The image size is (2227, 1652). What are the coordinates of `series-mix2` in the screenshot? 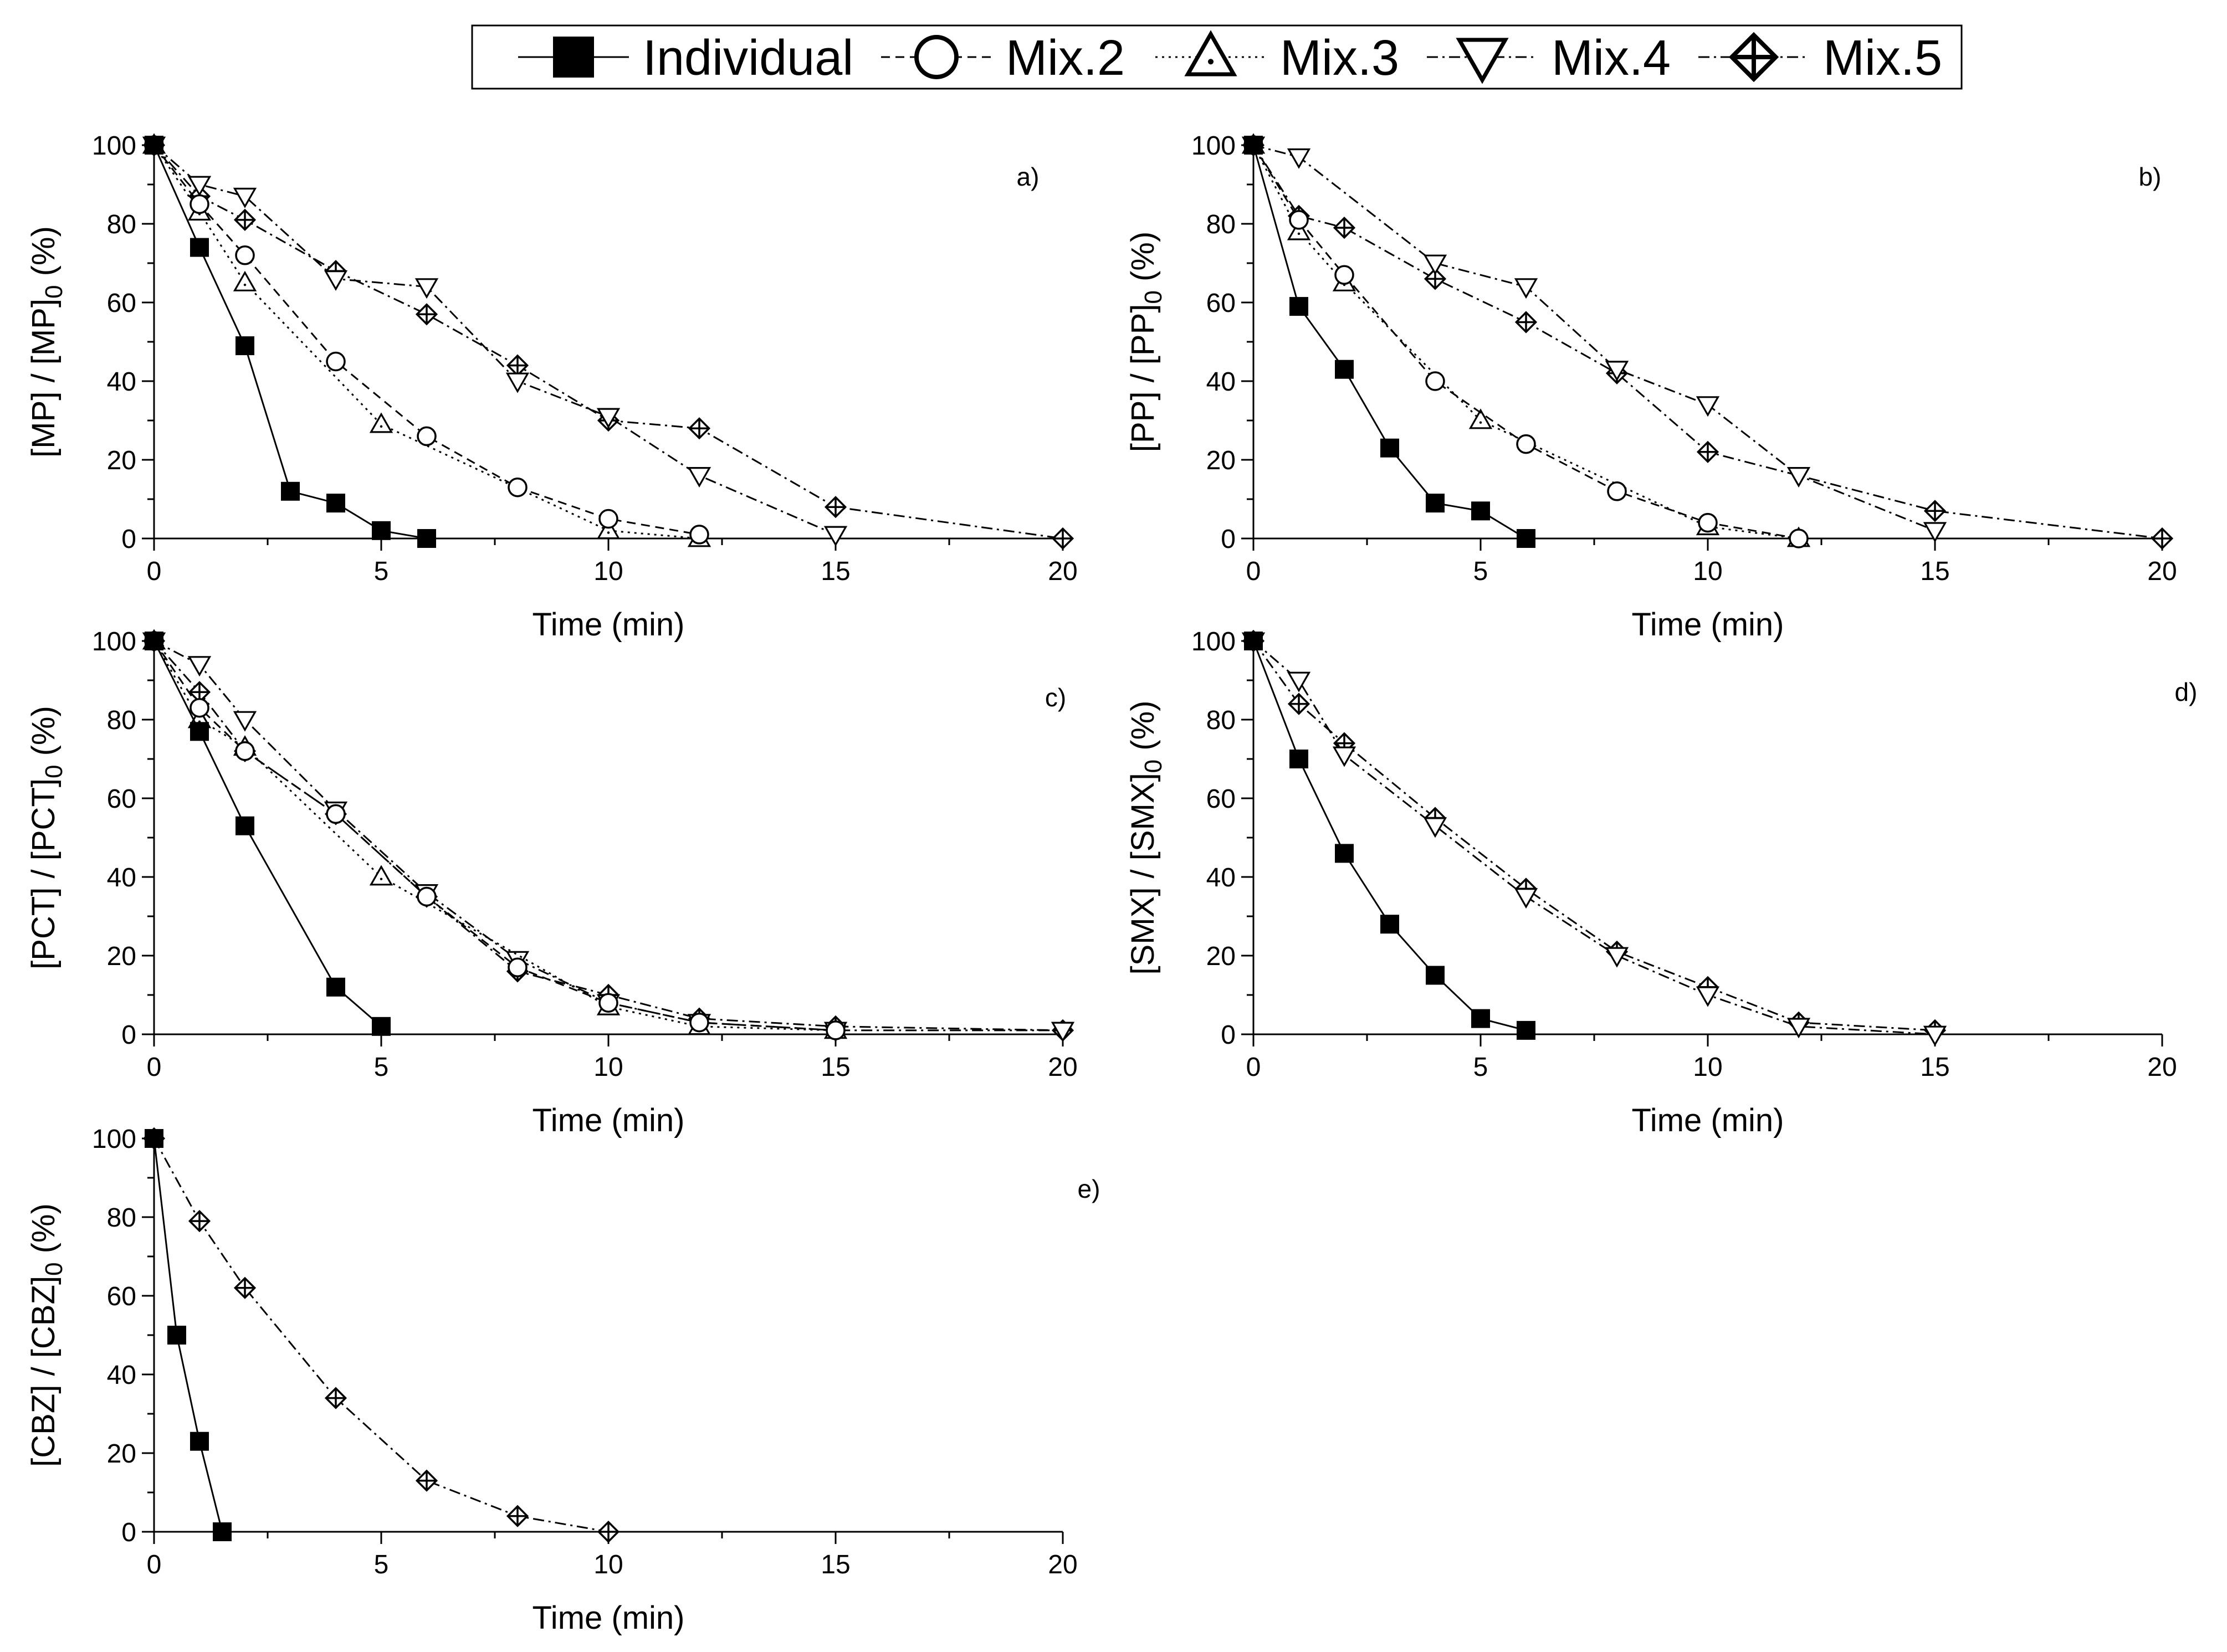 It's located at (1526, 342).